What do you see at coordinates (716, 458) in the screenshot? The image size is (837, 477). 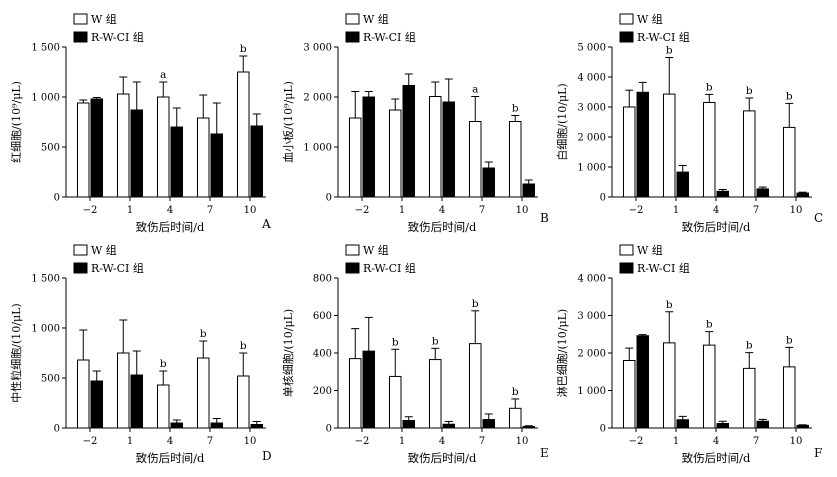 I see `x-axis-label: 致伤后时间/d` at bounding box center [716, 458].